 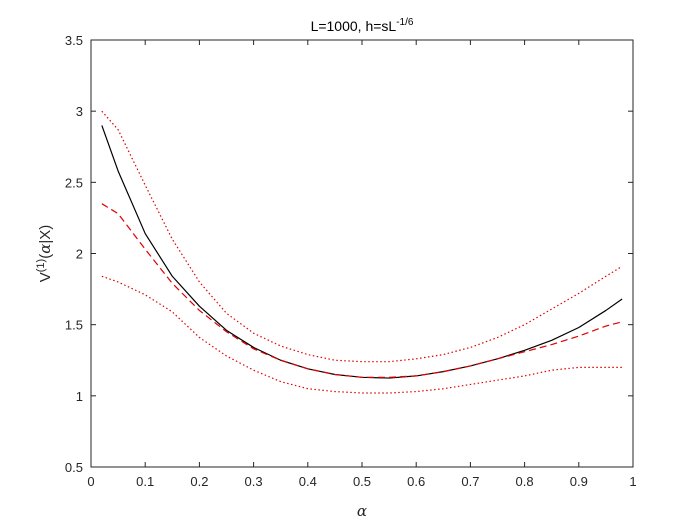 What do you see at coordinates (74, 40) in the screenshot?
I see `y-tick-label: 3.5` at bounding box center [74, 40].